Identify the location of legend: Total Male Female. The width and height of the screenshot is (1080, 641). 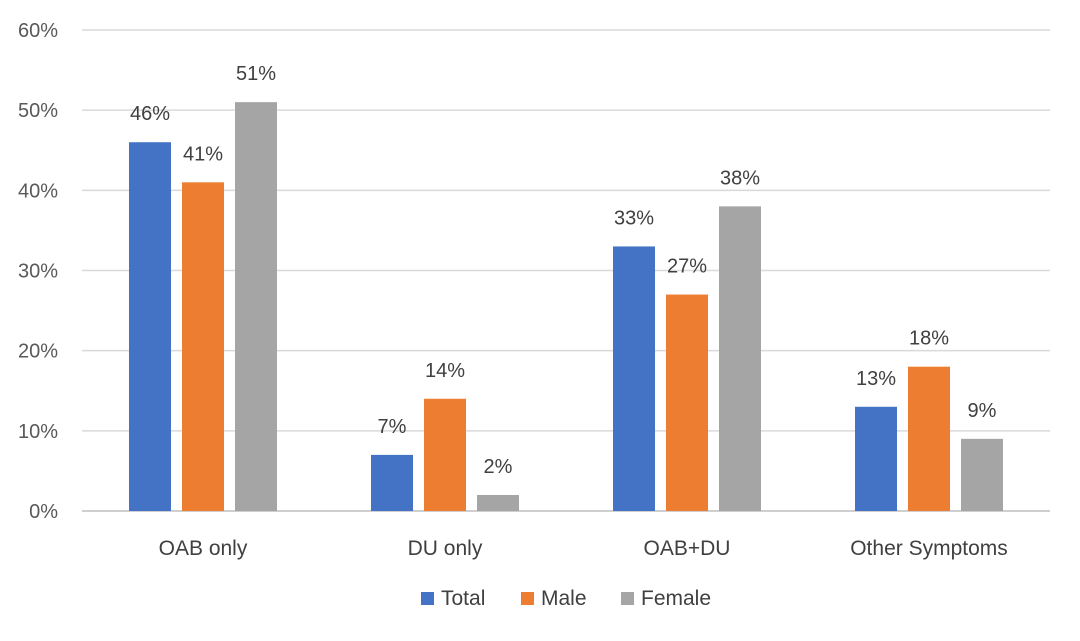
(566, 598).